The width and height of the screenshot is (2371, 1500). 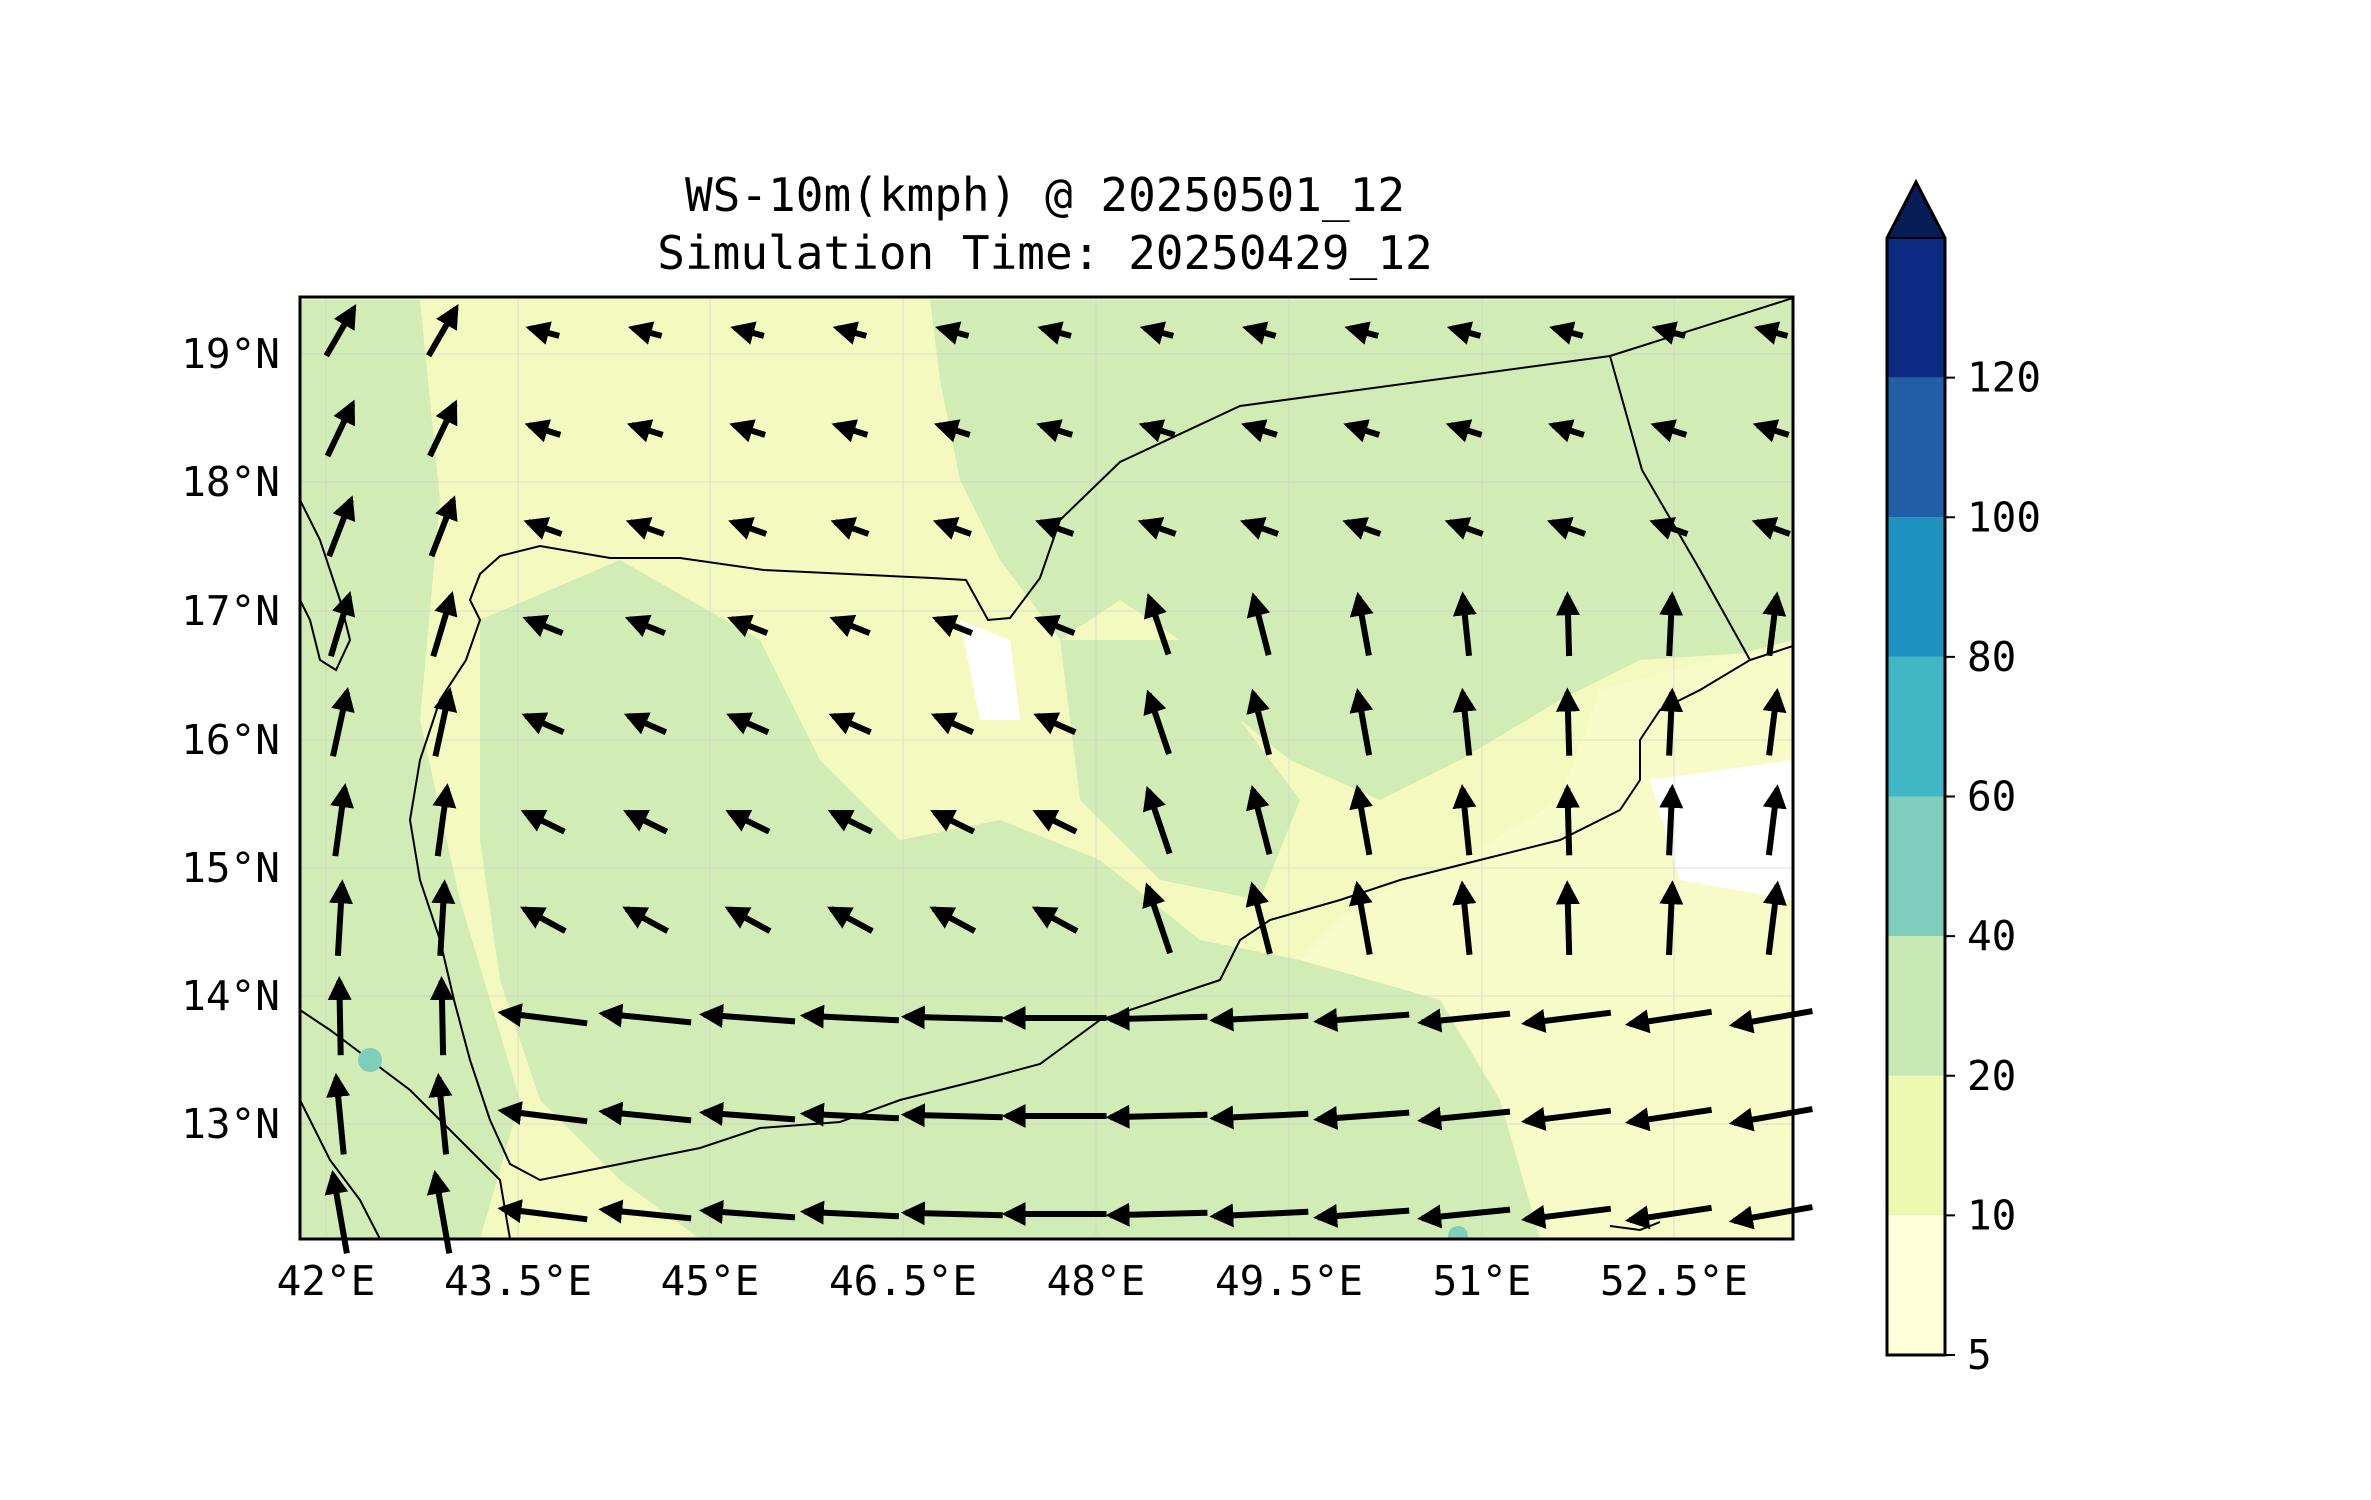 I want to click on lat-tick-label: 14°N, so click(x=230, y=996).